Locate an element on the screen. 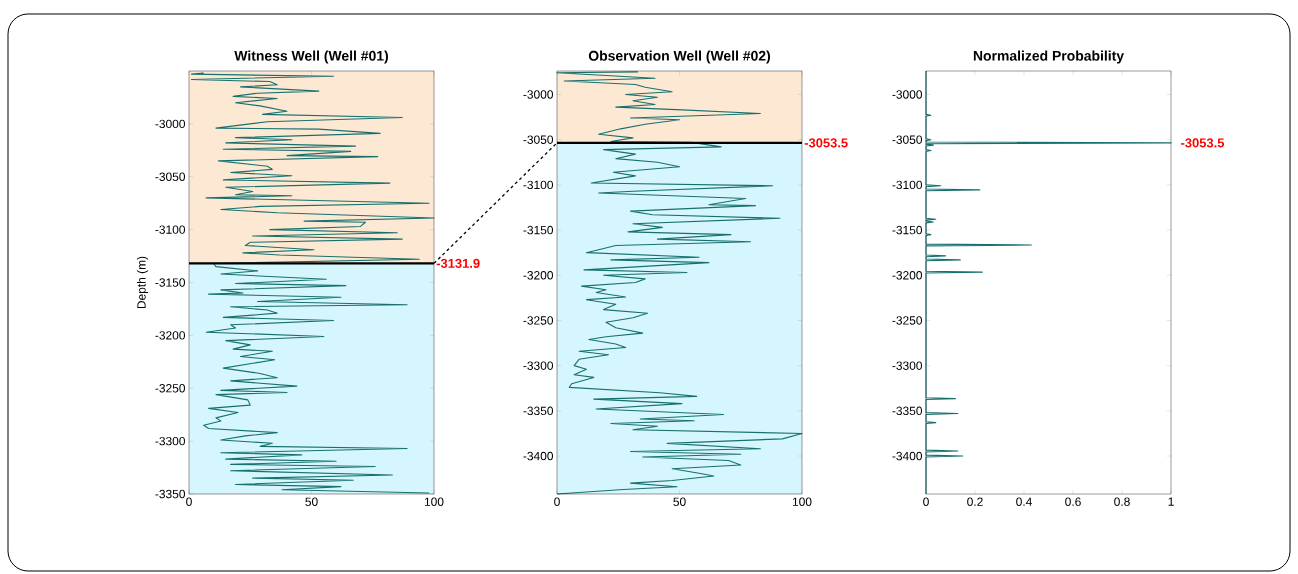 The image size is (1298, 574). annotation: -3053.5 is located at coordinates (1203, 143).